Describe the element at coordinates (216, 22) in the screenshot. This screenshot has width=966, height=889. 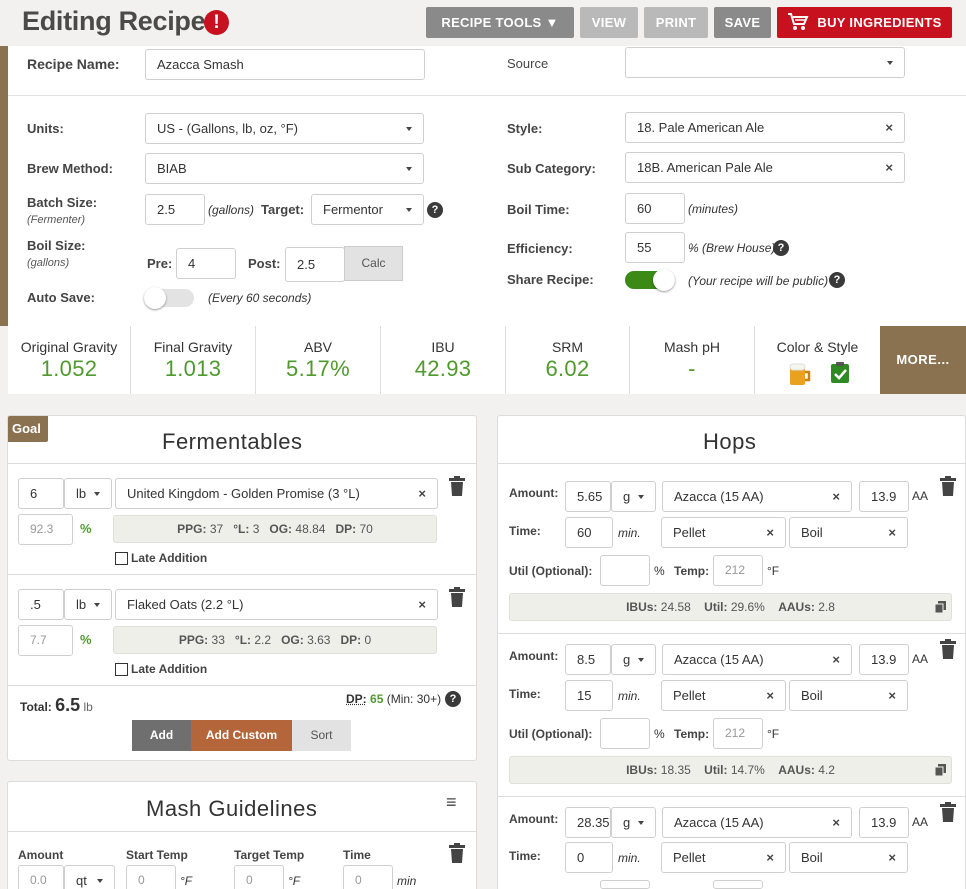
I see `warning-icon: !` at that location.